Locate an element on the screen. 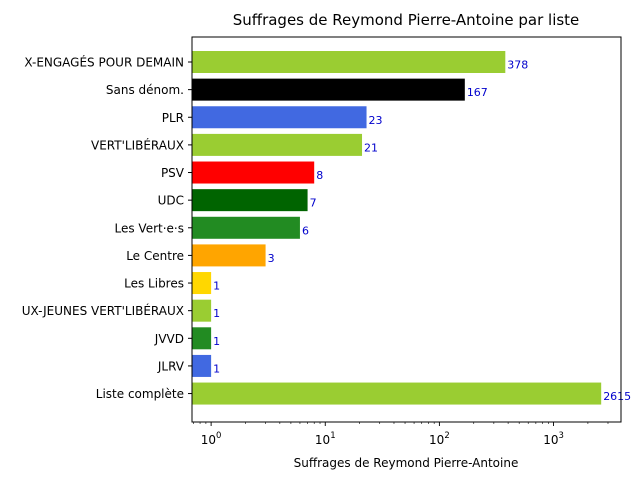 The height and width of the screenshot is (480, 640). x-tick-label: 10¹ is located at coordinates (325, 439).